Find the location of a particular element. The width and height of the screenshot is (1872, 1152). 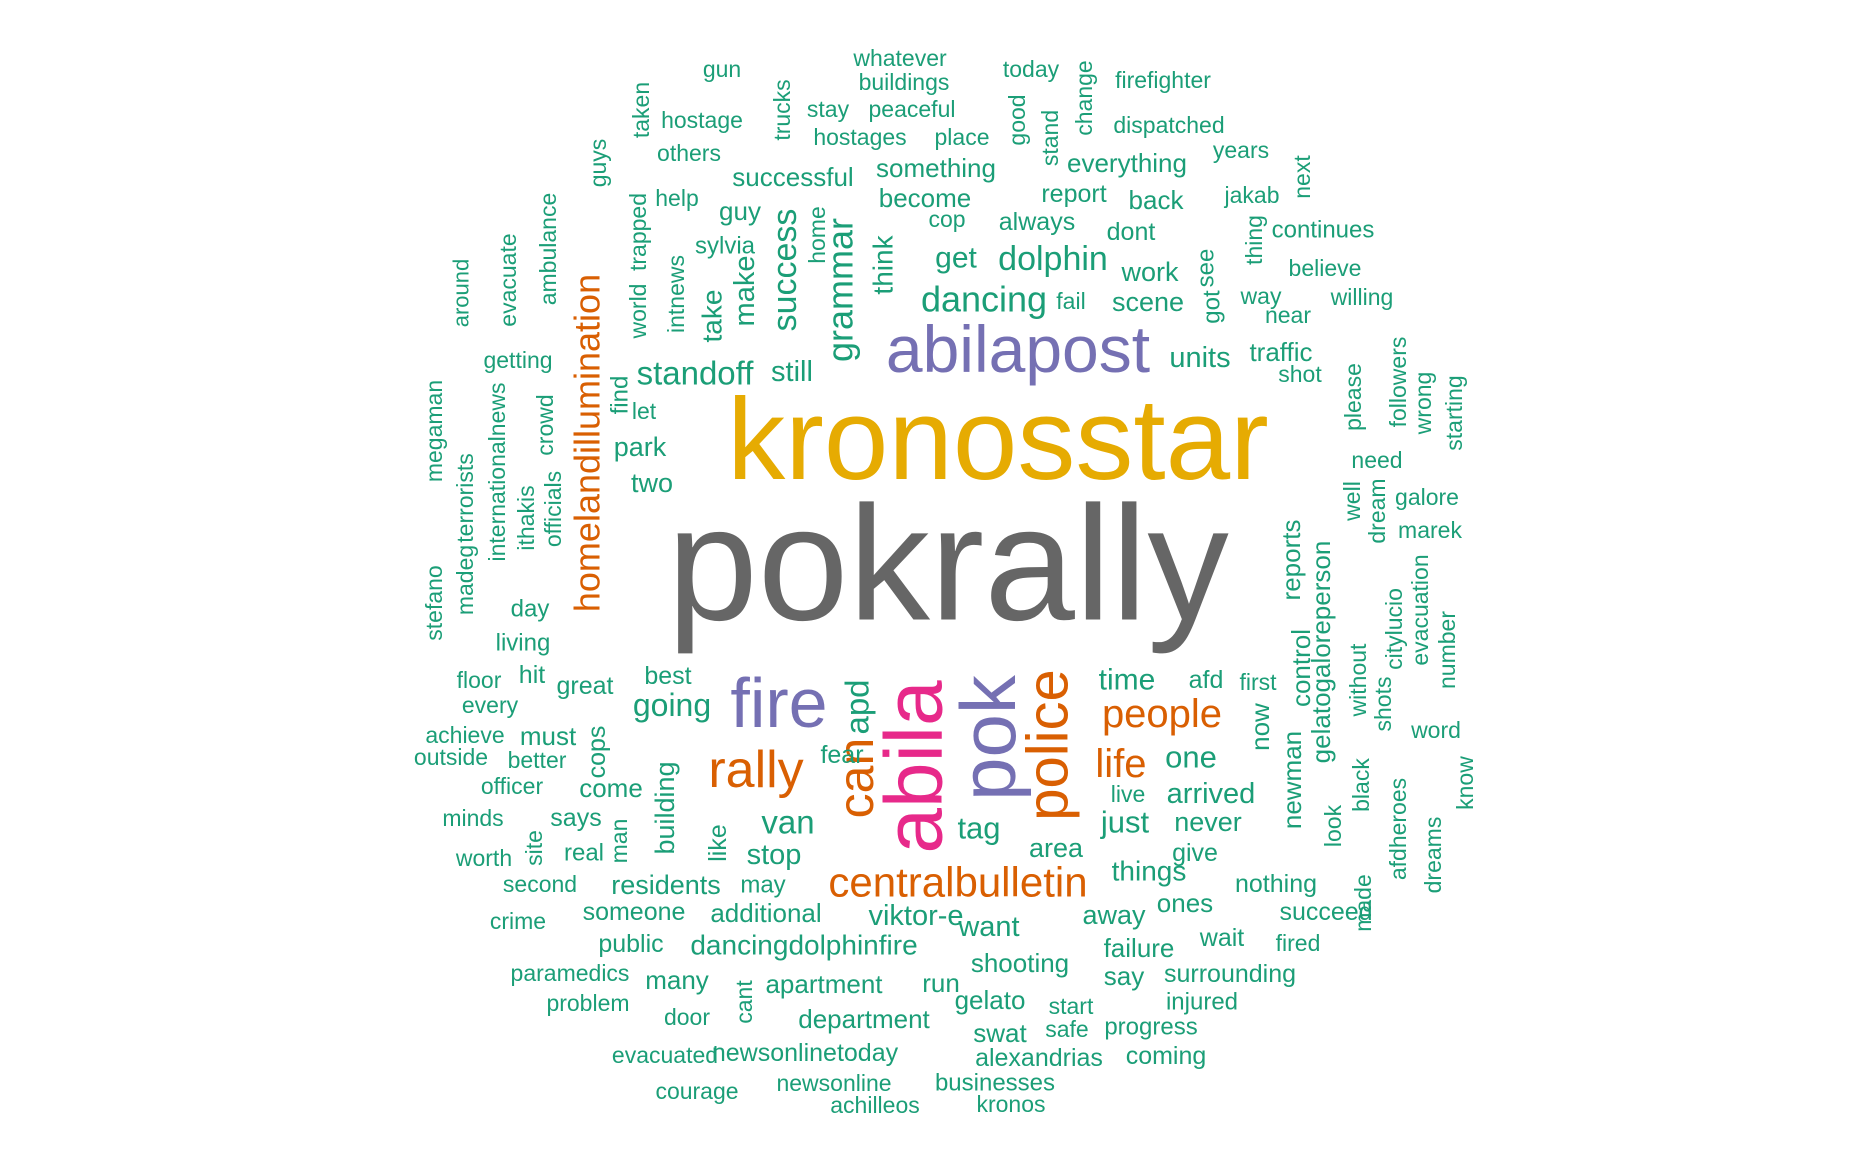

cloud-word-viktor-e: viktor-e is located at coordinates (915, 916).